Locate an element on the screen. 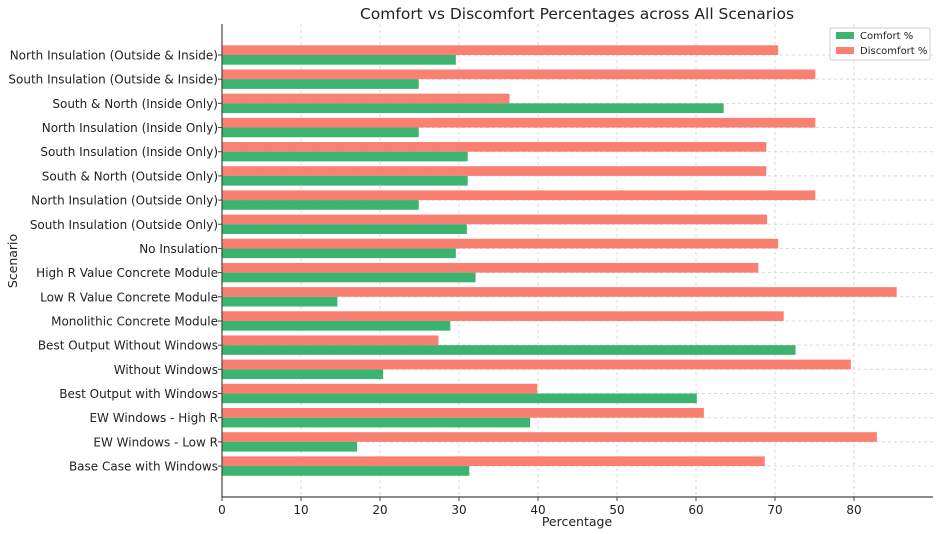 The image size is (940, 534). x-tick-label: 40 is located at coordinates (537, 510).